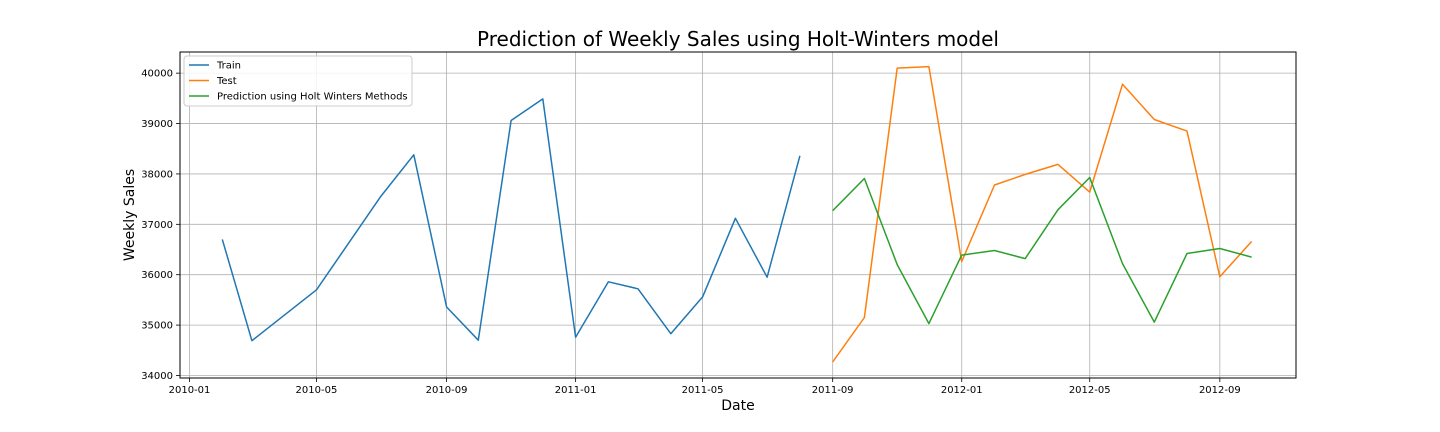  Describe the element at coordinates (1220, 390) in the screenshot. I see `x-tick-label: 2012-09` at that location.